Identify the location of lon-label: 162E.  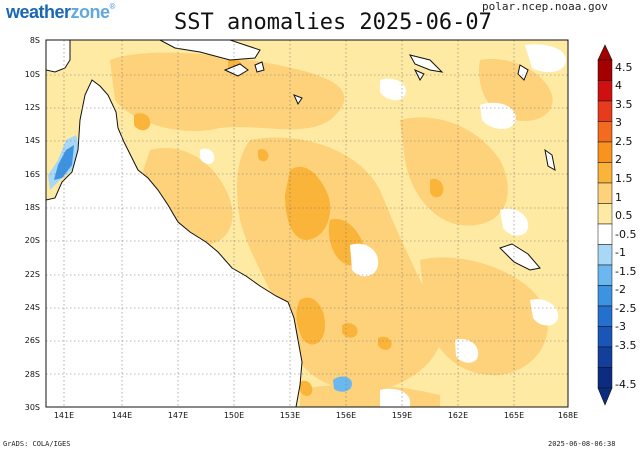
(458, 415).